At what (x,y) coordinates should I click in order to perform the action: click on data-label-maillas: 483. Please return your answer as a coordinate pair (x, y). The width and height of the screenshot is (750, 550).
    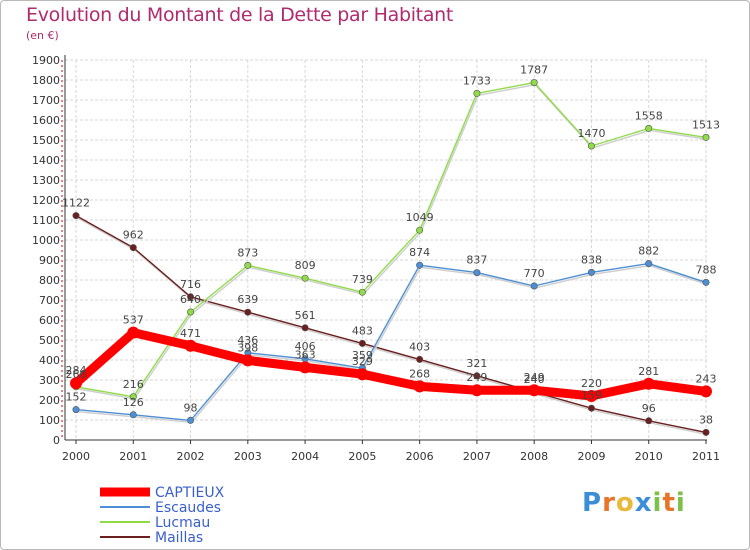
    Looking at the image, I should click on (362, 330).